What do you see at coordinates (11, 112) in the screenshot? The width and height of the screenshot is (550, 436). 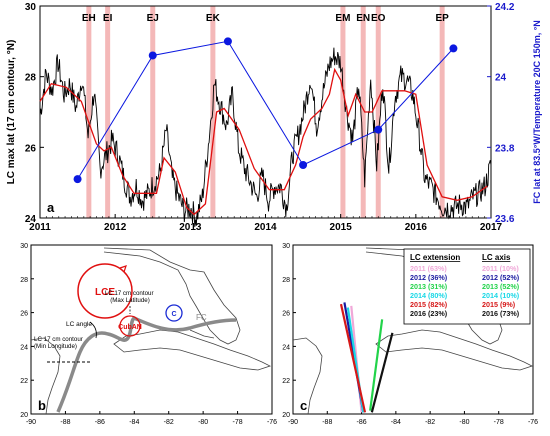 I see `y-axis-label: LC max lat (17 cm contour, °N)` at bounding box center [11, 112].